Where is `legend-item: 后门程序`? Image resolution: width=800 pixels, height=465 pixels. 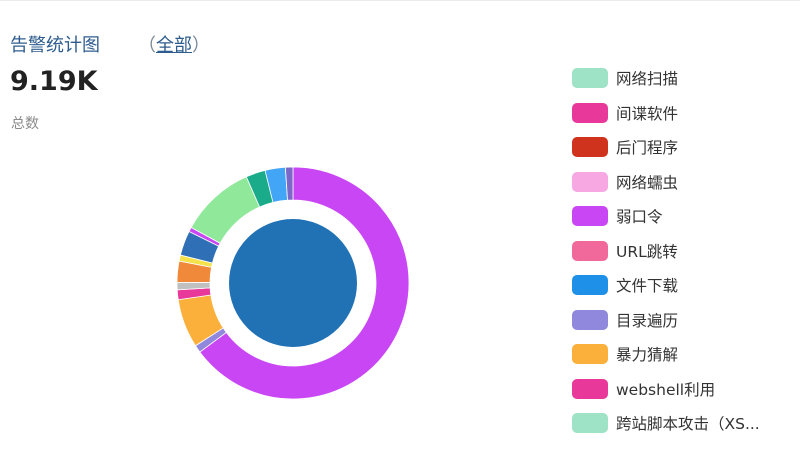
legend-item: 后门程序 is located at coordinates (682, 147).